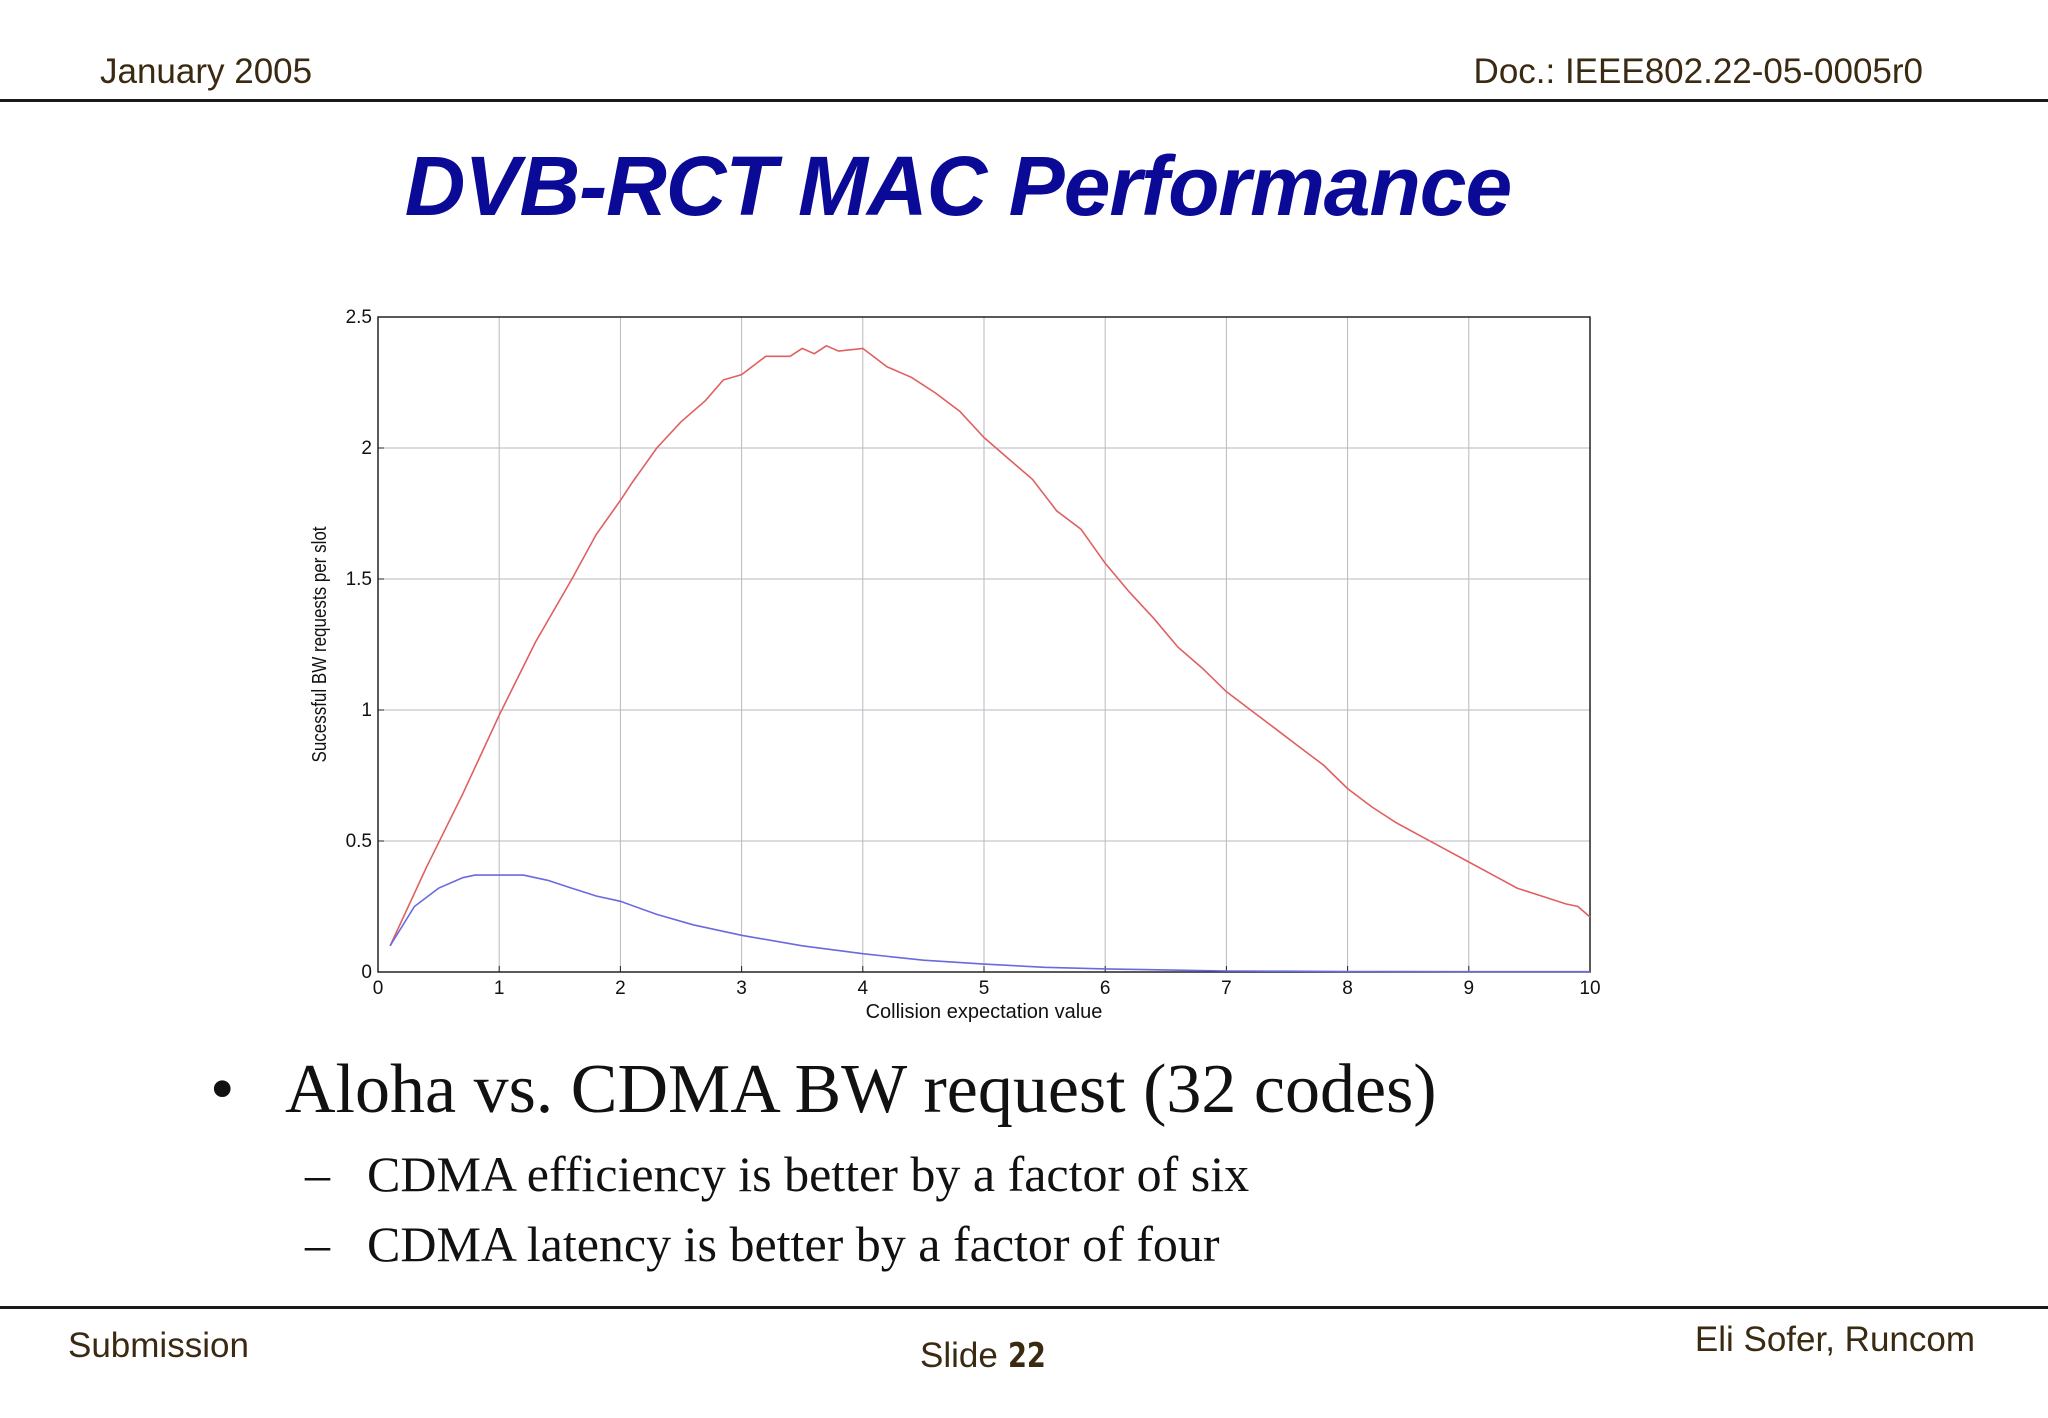  I want to click on y-tick-label: 0.5, so click(359, 841).